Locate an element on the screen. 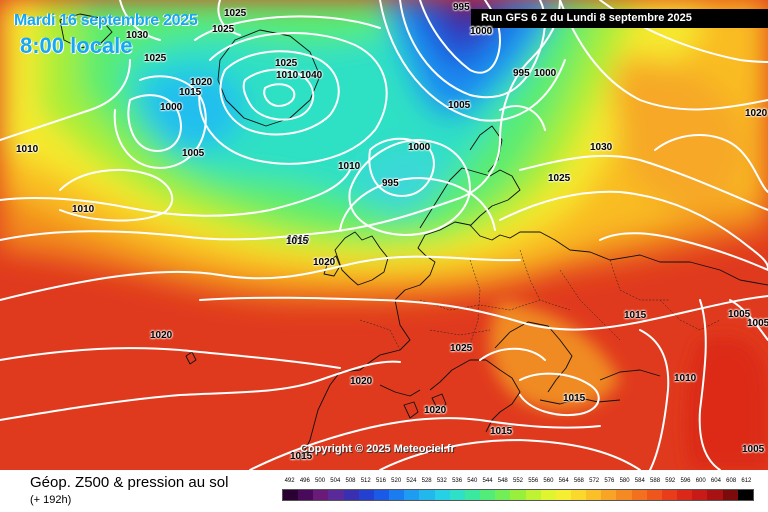 The height and width of the screenshot is (512, 768). legend-label: 536 is located at coordinates (457, 481).